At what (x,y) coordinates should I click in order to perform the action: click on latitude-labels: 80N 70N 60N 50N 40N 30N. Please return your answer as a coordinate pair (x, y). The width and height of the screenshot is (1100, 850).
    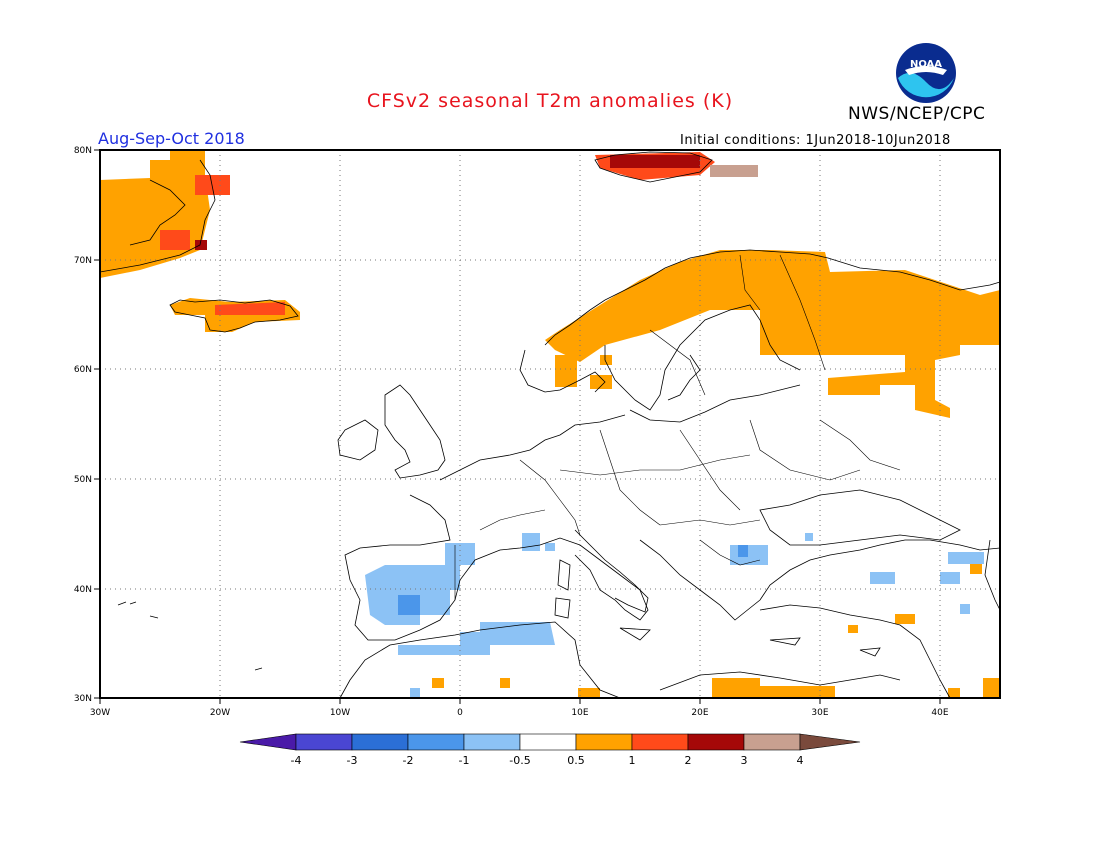
    Looking at the image, I should click on (83, 425).